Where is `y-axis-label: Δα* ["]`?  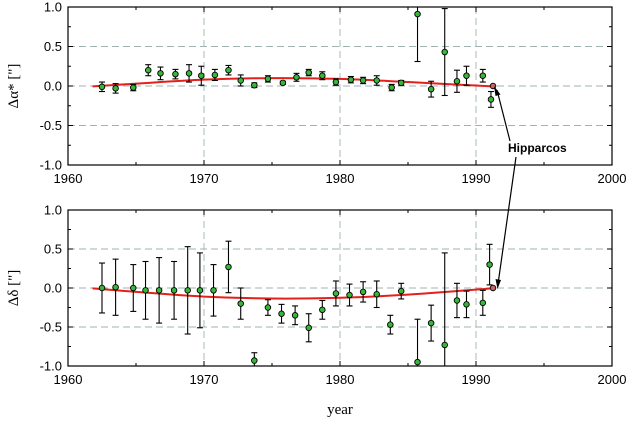 y-axis-label: Δα* ["] is located at coordinates (14, 86).